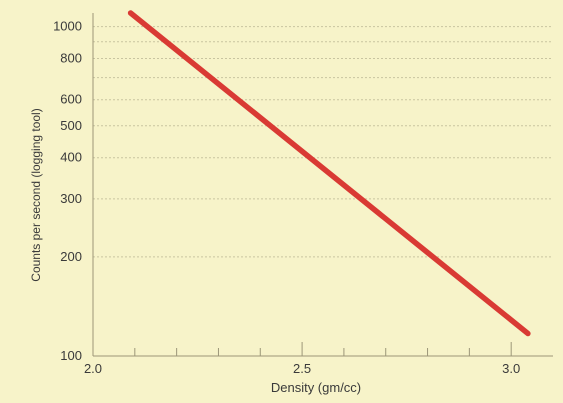 The width and height of the screenshot is (563, 403). What do you see at coordinates (93, 368) in the screenshot?
I see `x-tick-label-2: 2.0` at bounding box center [93, 368].